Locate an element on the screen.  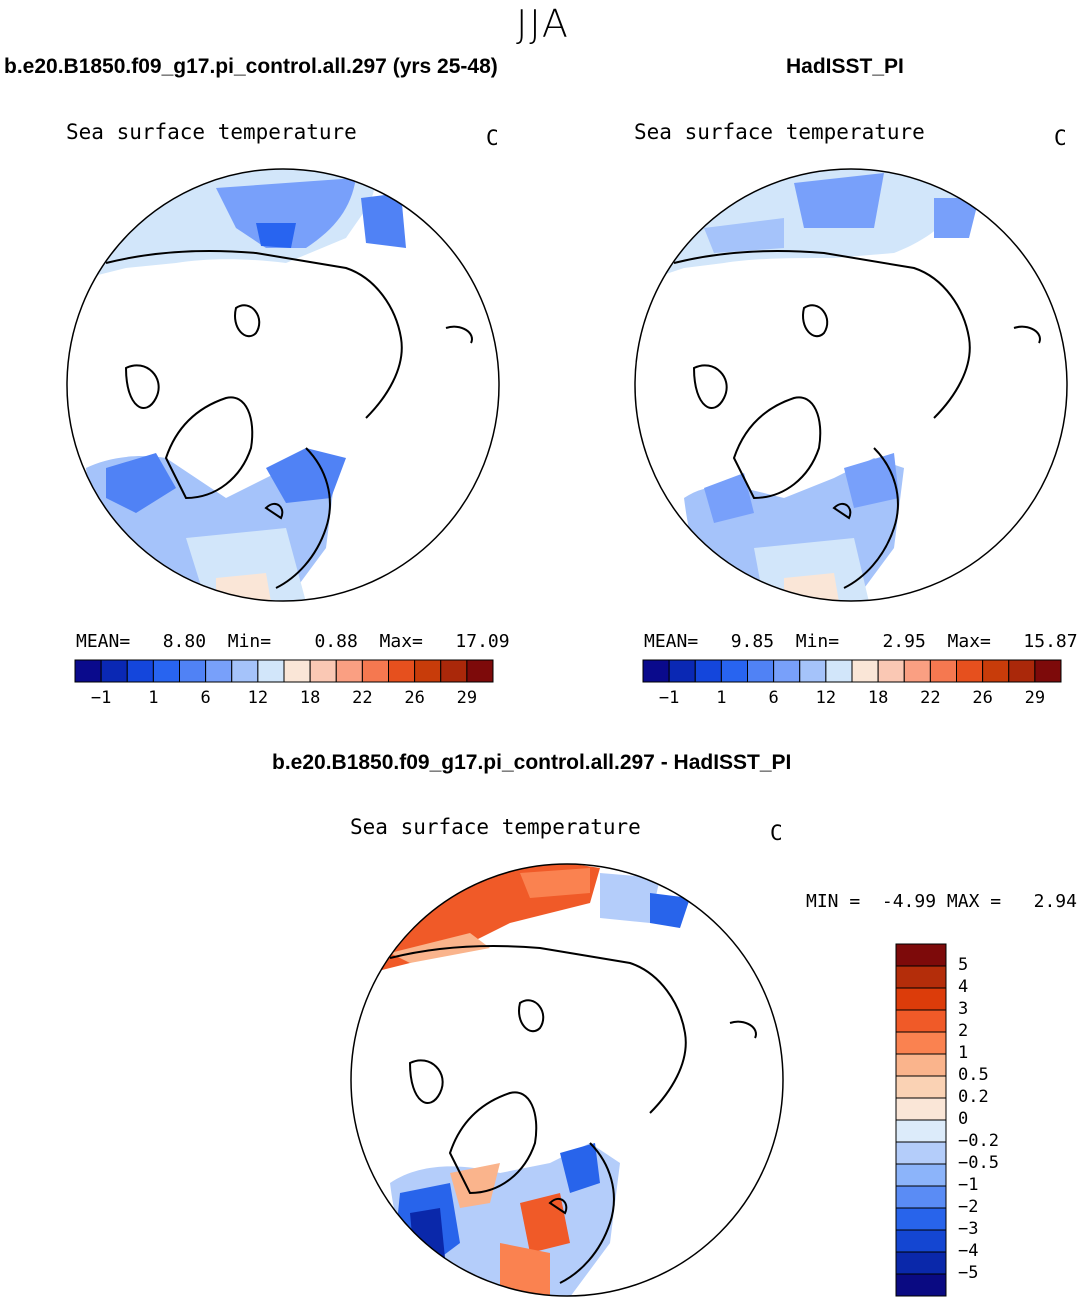
diff-colorbar is located at coordinates (921, 1120).